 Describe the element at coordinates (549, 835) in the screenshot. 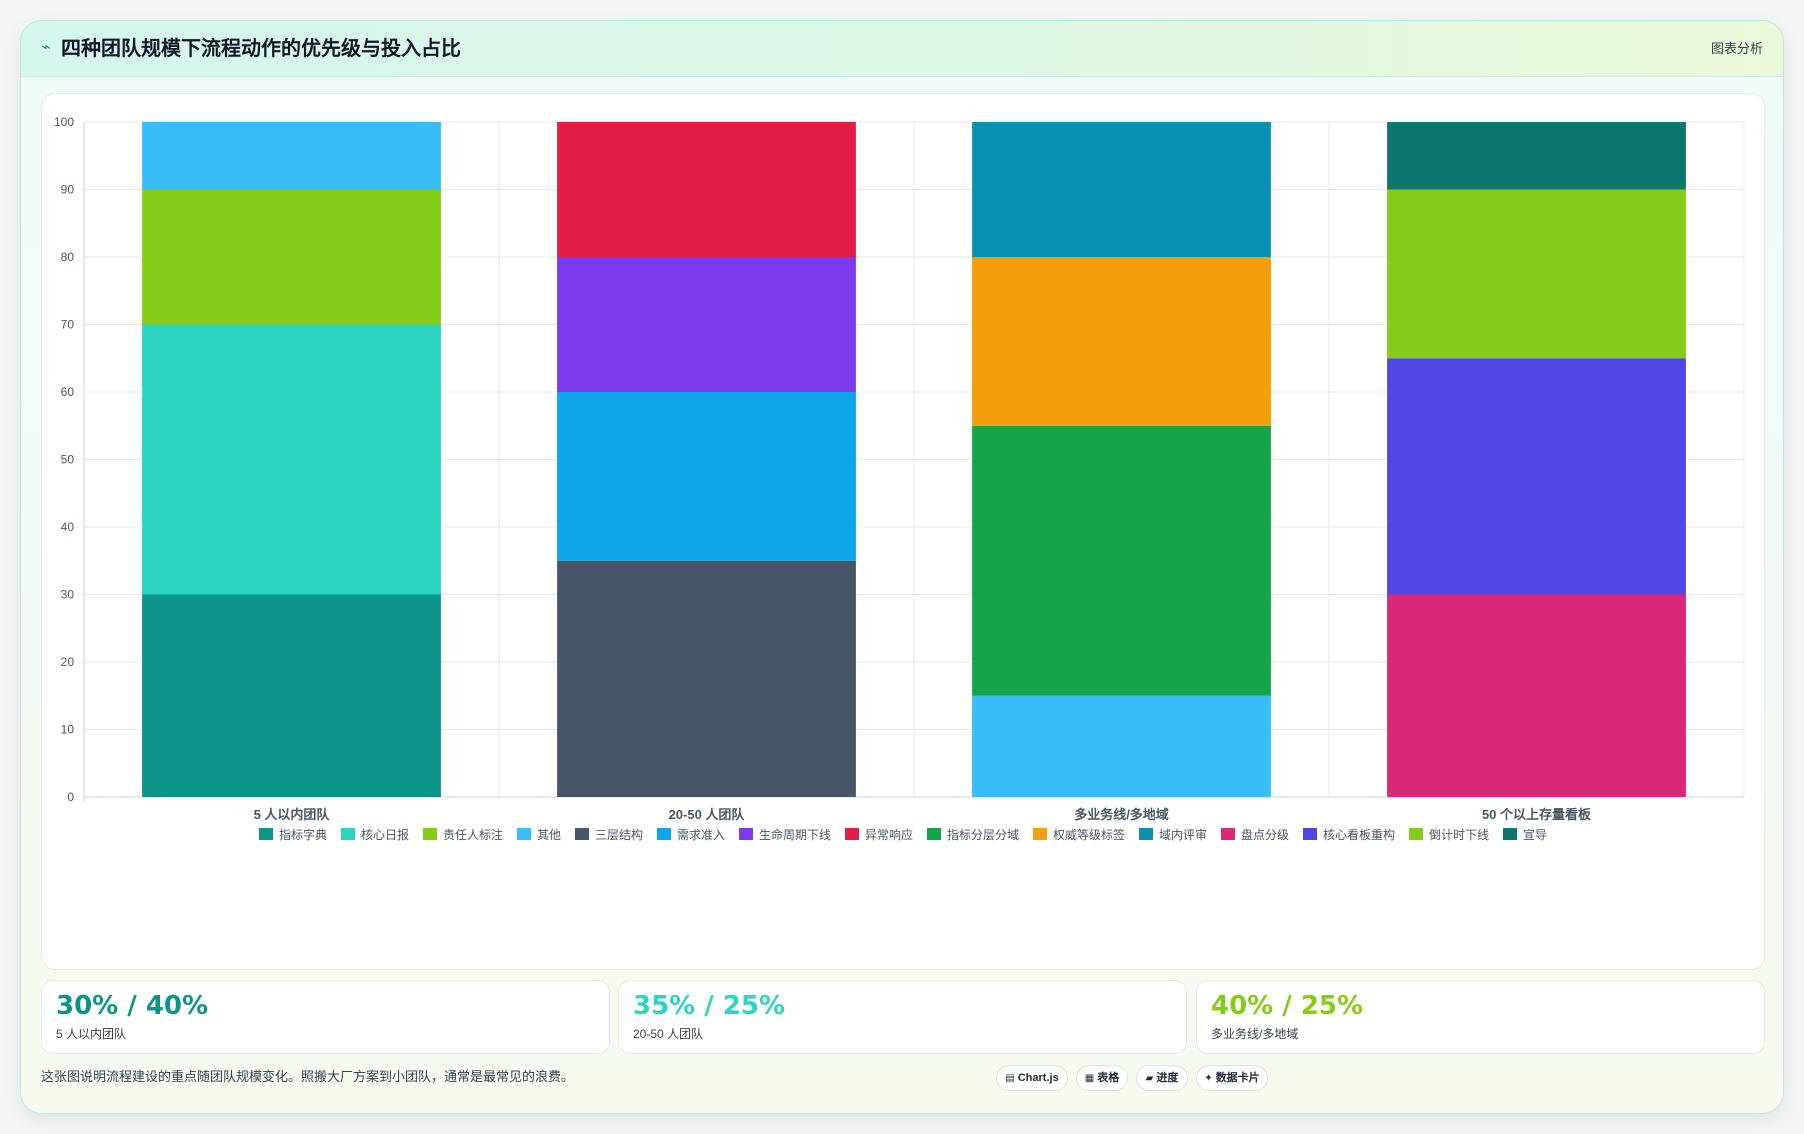

I see `legend-label: 其他` at that location.